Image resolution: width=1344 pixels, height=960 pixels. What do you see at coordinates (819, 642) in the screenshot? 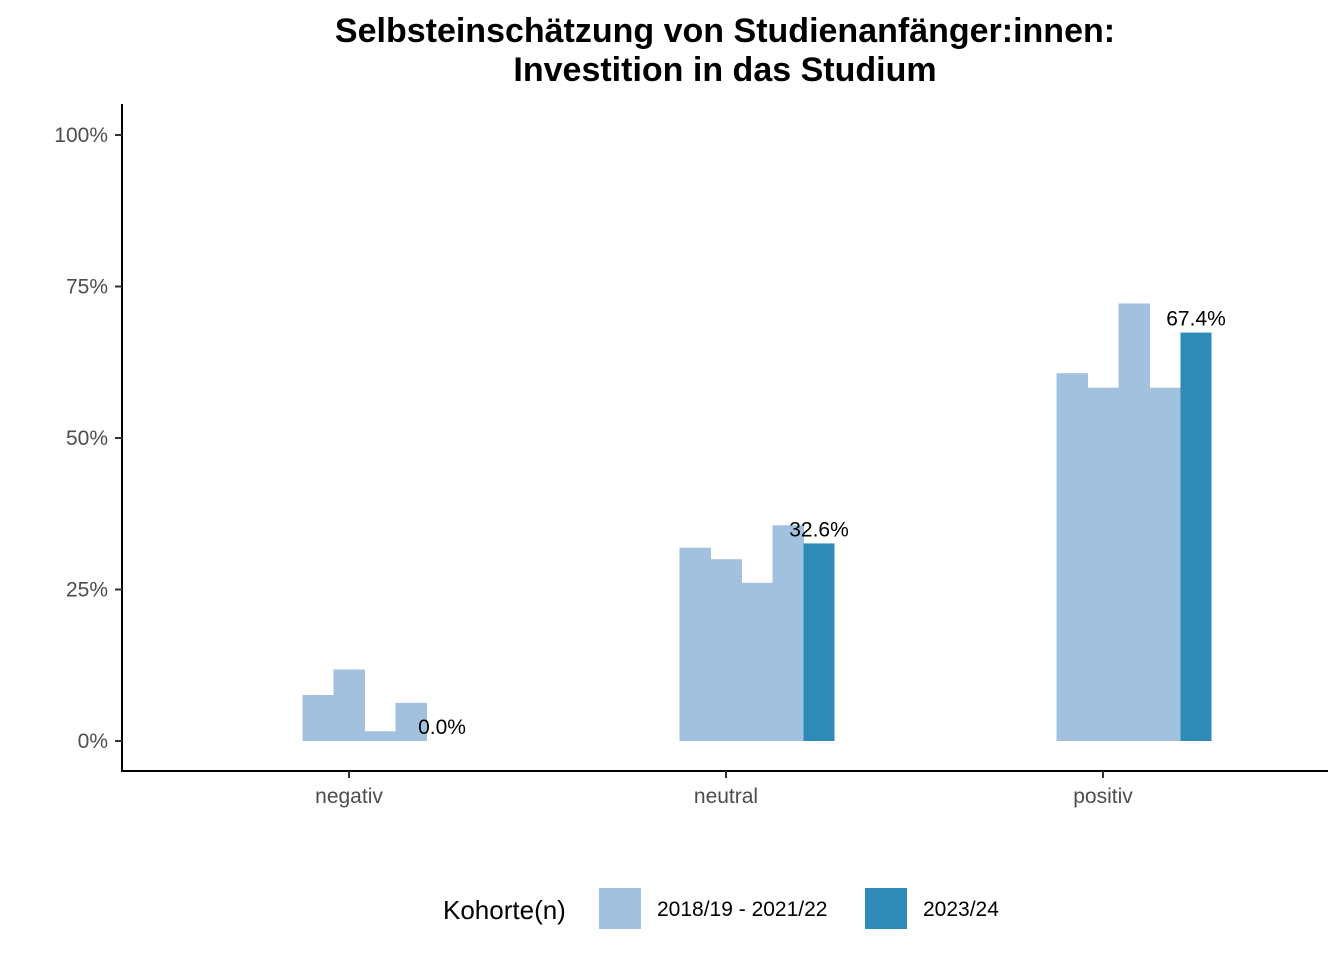
I see `bar-neutral-current` at bounding box center [819, 642].